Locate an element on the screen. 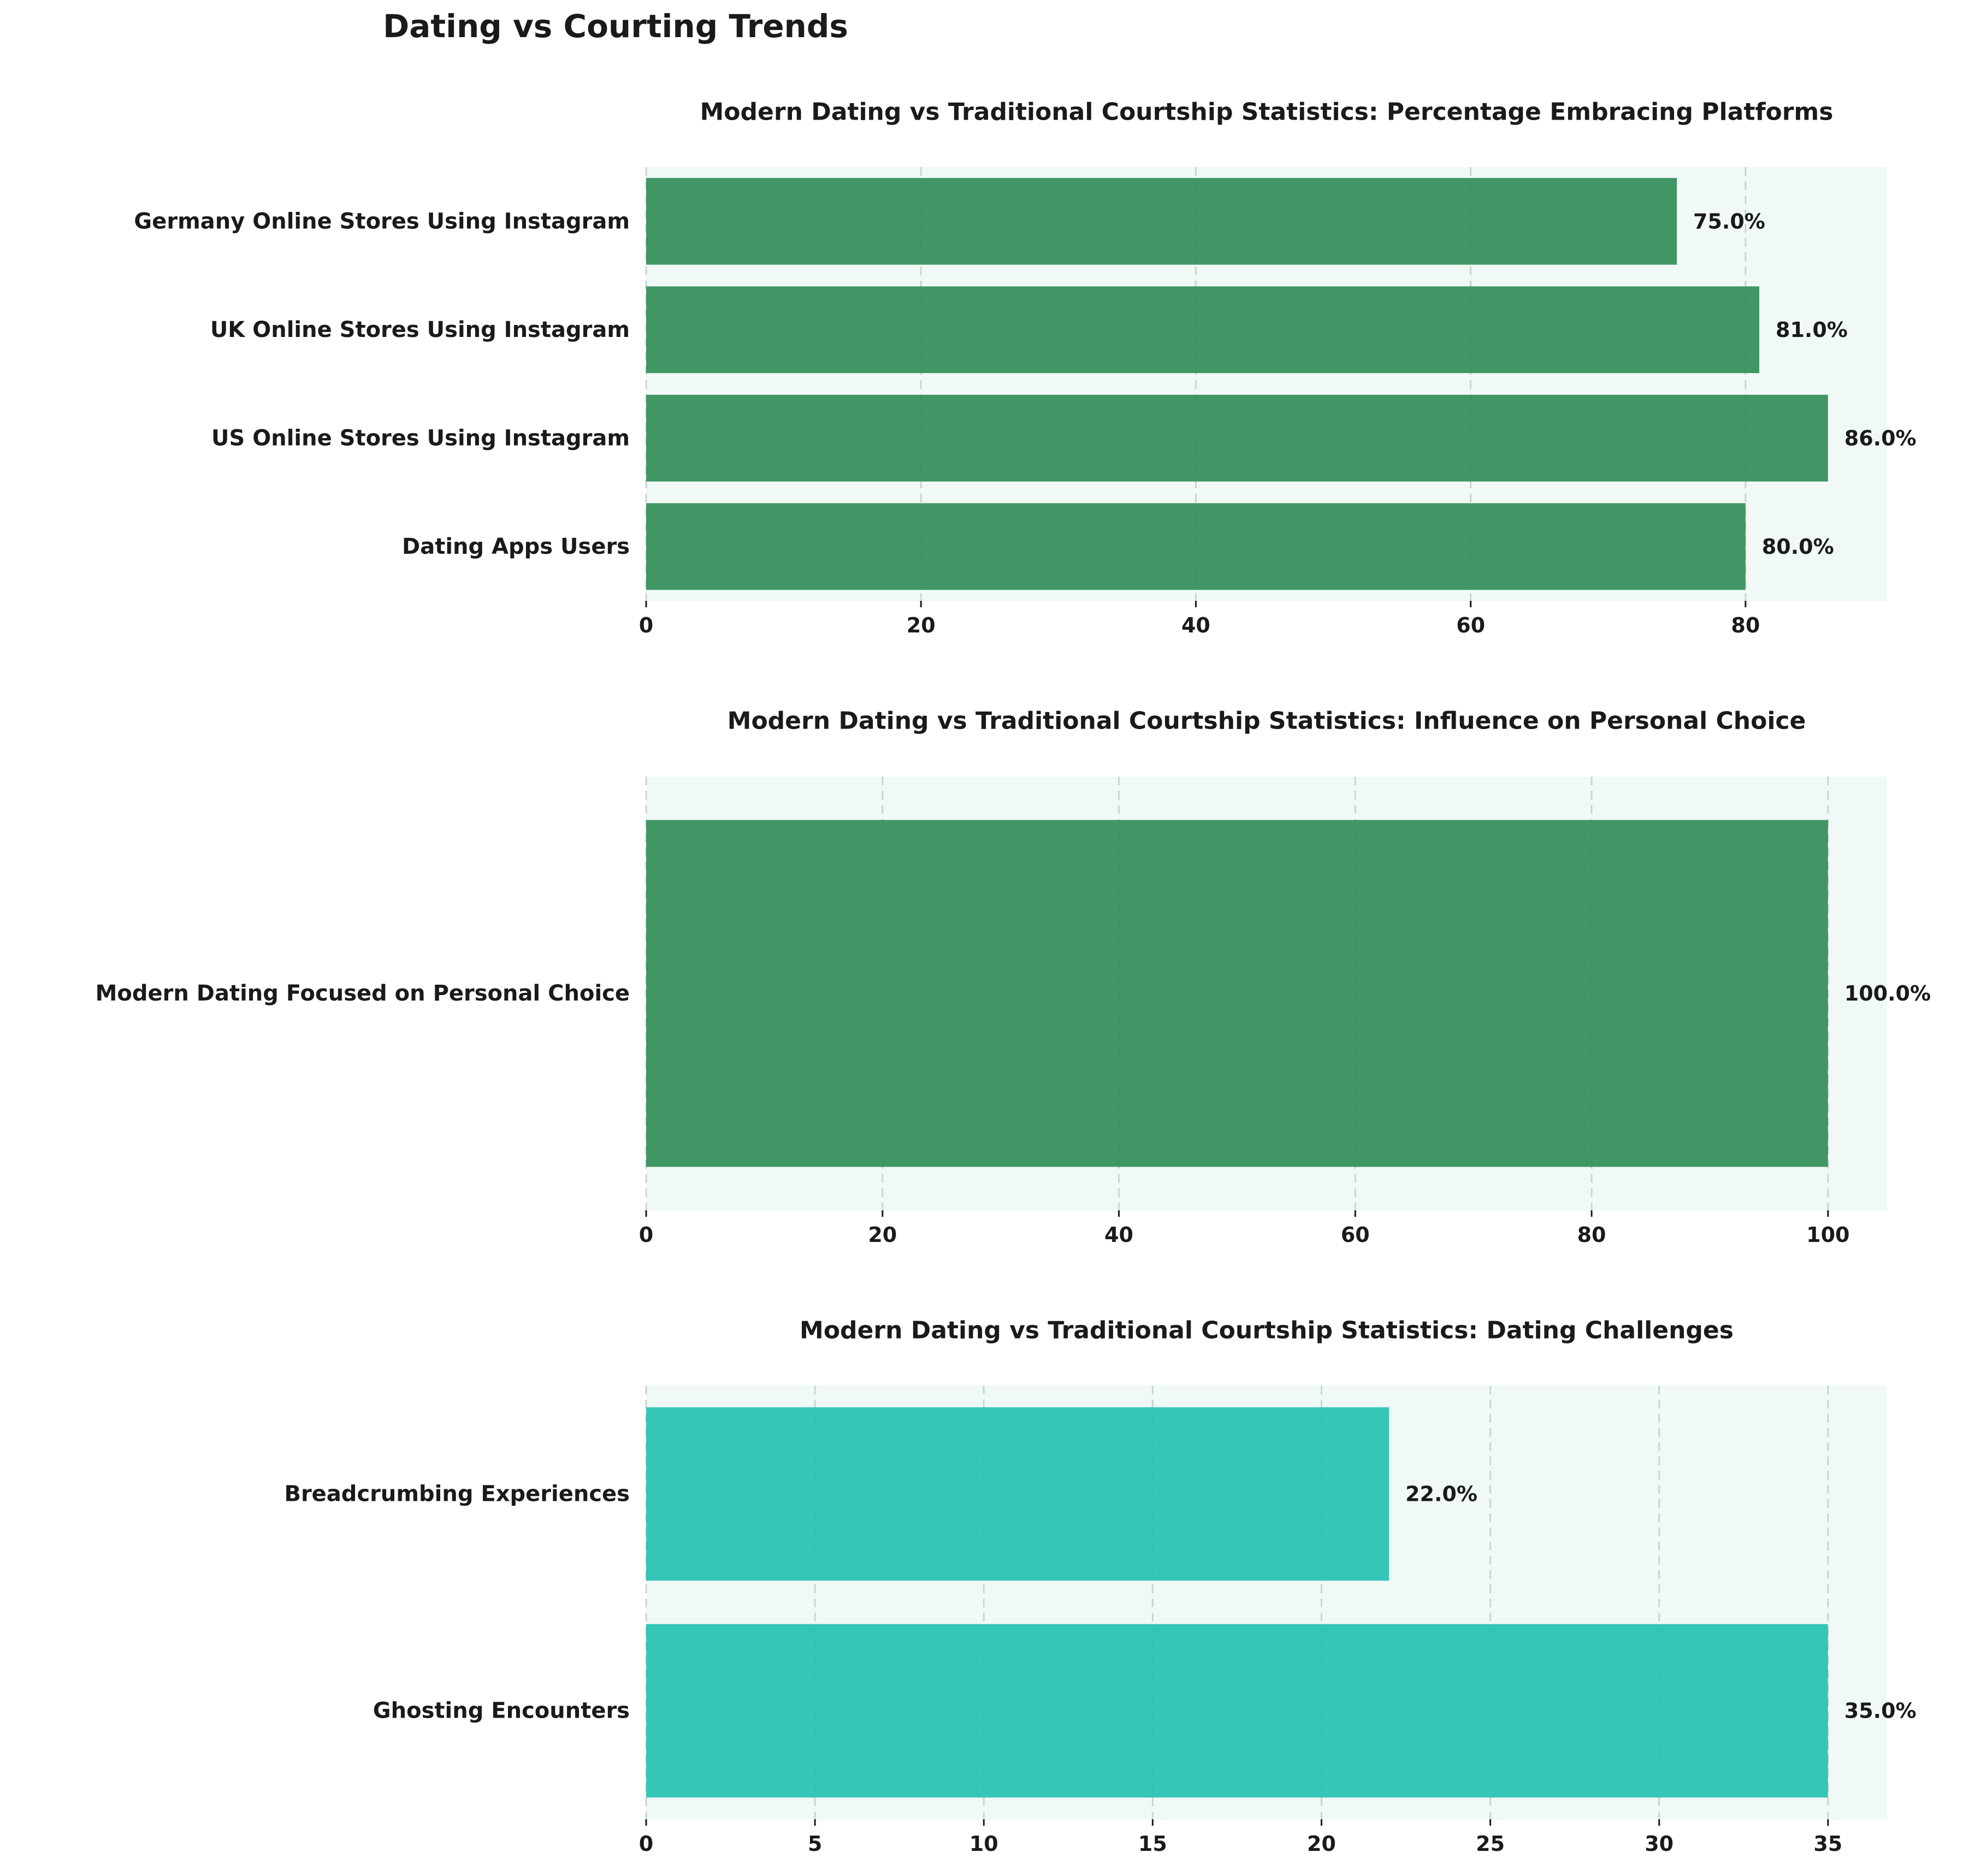 The height and width of the screenshot is (1876, 1963). figure-title: Dating vs Courting Trends is located at coordinates (615, 26).